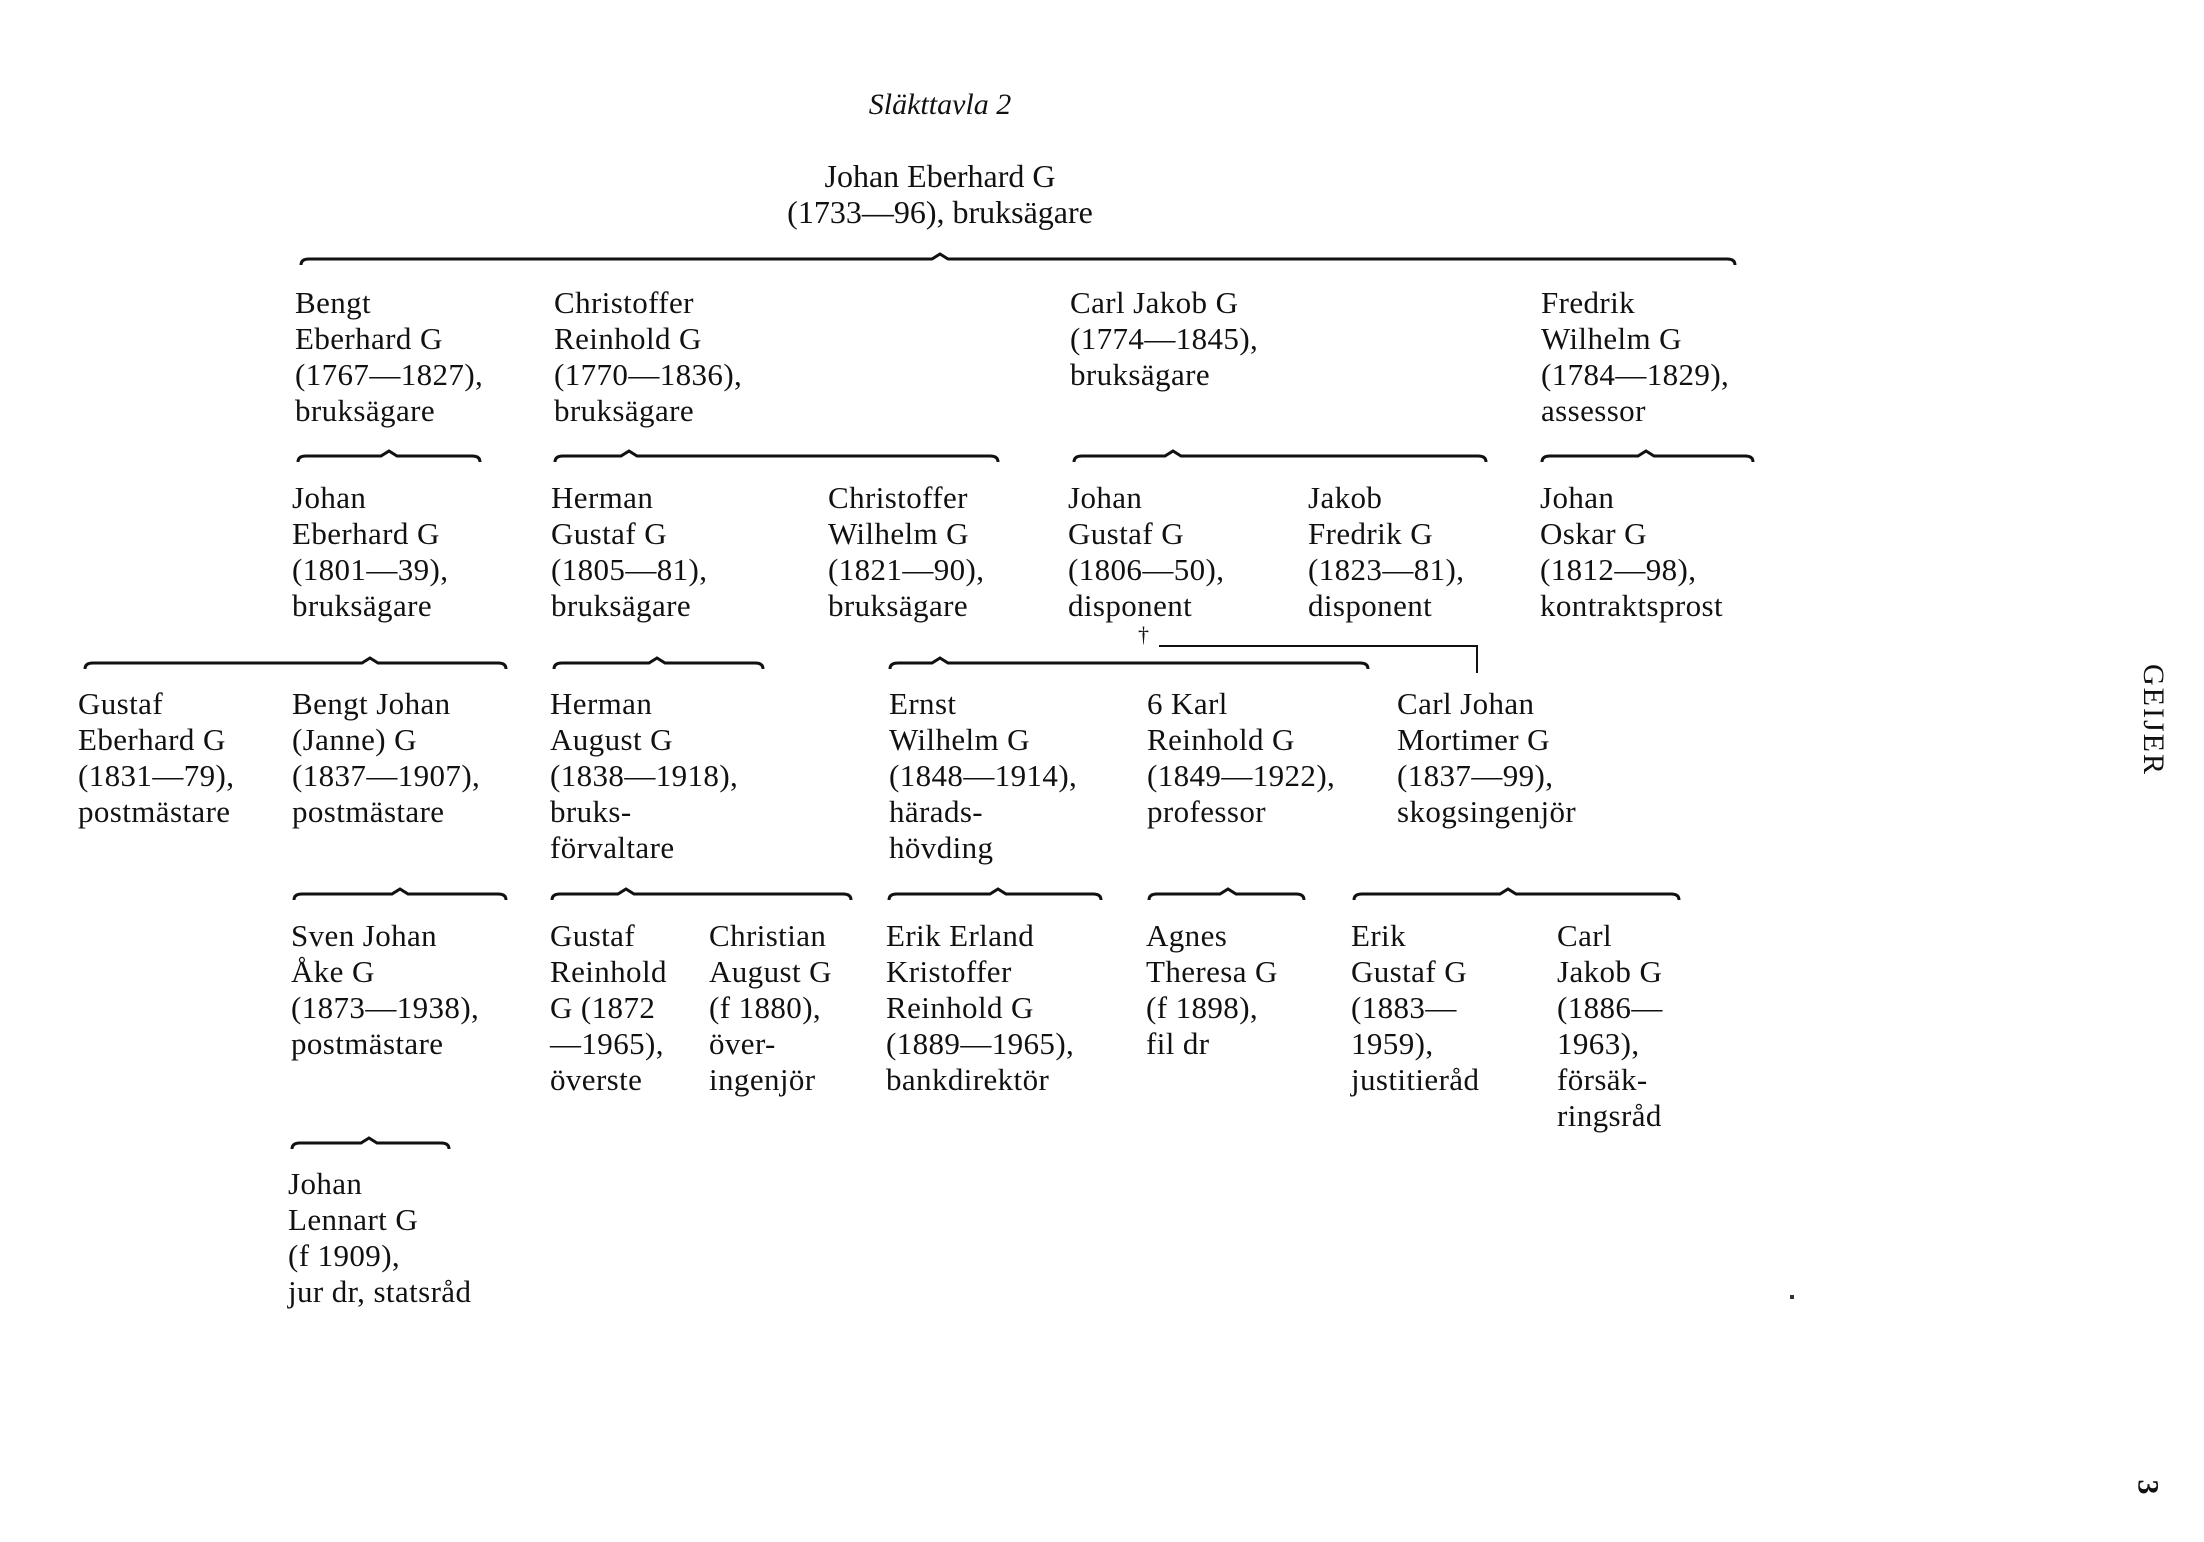 The image size is (2204, 1542). Describe the element at coordinates (762, 1079) in the screenshot. I see `person-line: ingenjör` at that location.